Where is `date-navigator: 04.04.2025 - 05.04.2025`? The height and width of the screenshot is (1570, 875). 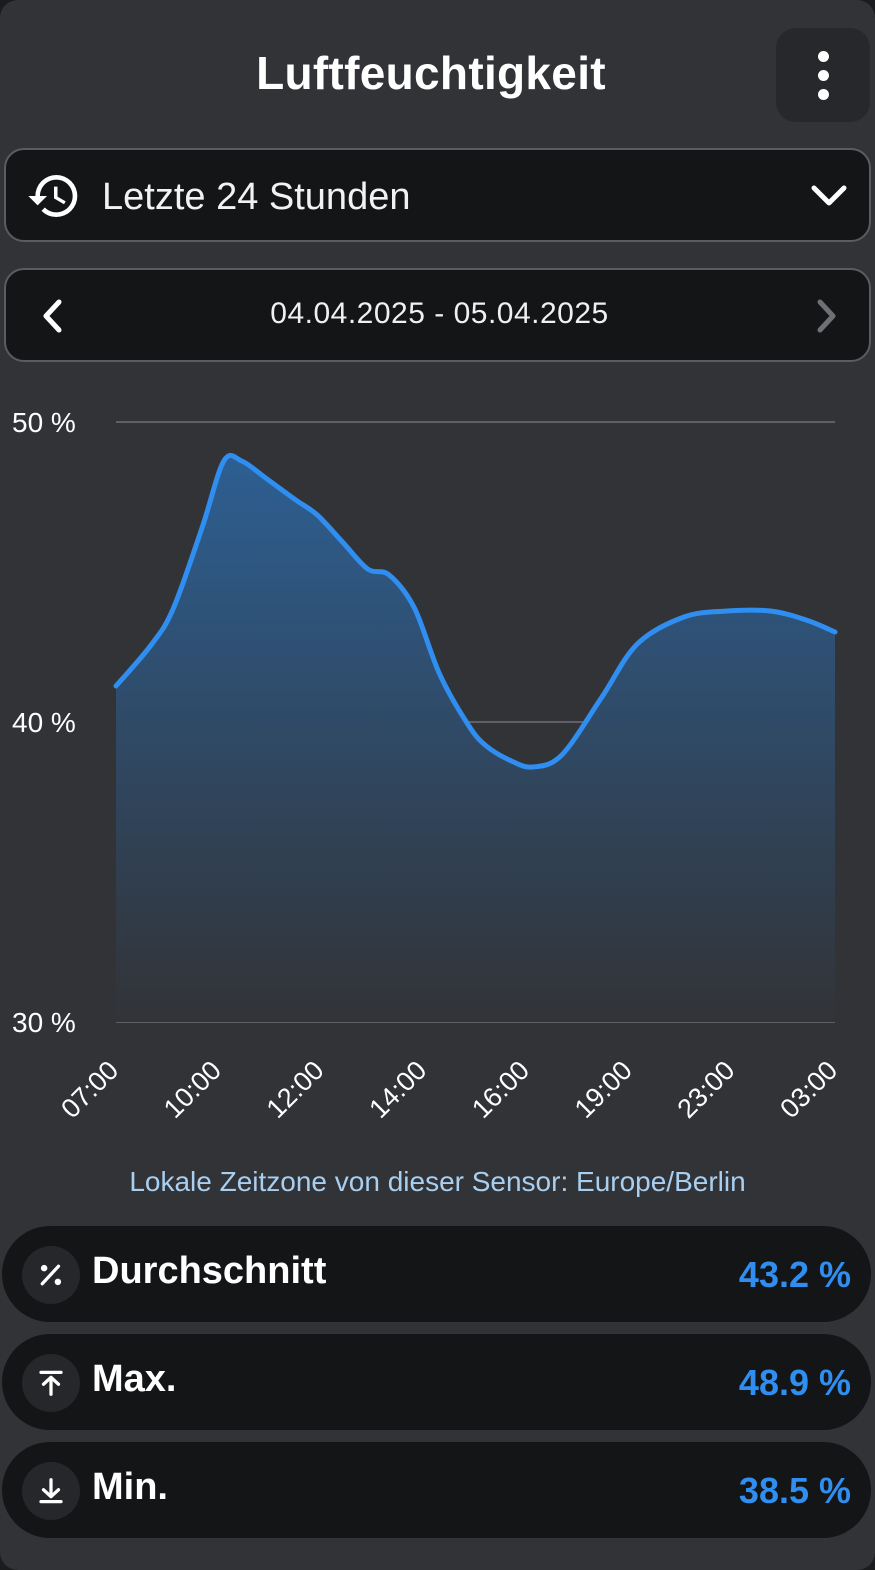 date-navigator: 04.04.2025 - 05.04.2025 is located at coordinates (437, 315).